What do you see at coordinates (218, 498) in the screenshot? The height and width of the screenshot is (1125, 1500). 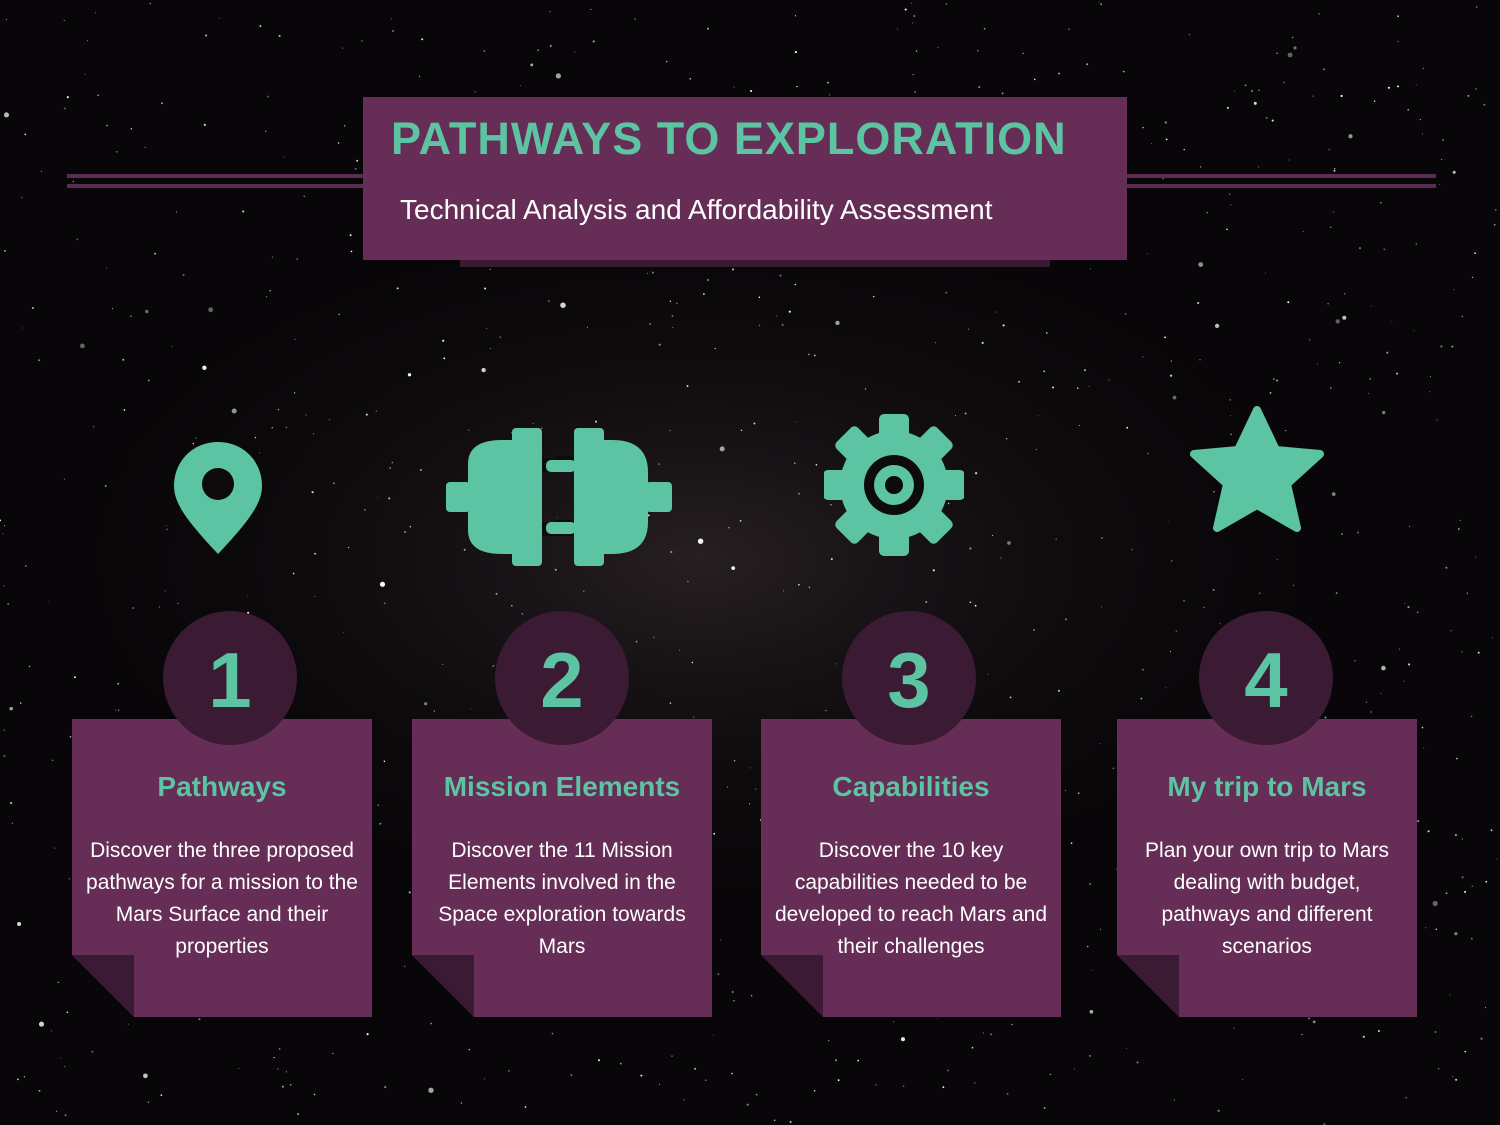 I see `map-pin-icon` at bounding box center [218, 498].